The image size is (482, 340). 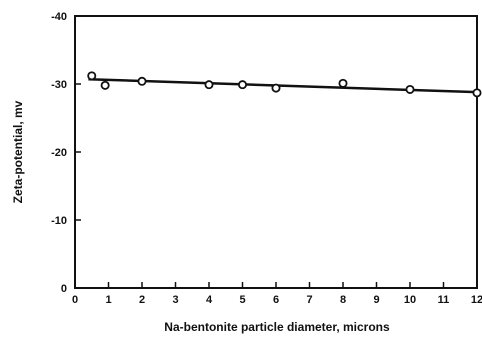 I want to click on x-tick-label: 11, so click(x=444, y=300).